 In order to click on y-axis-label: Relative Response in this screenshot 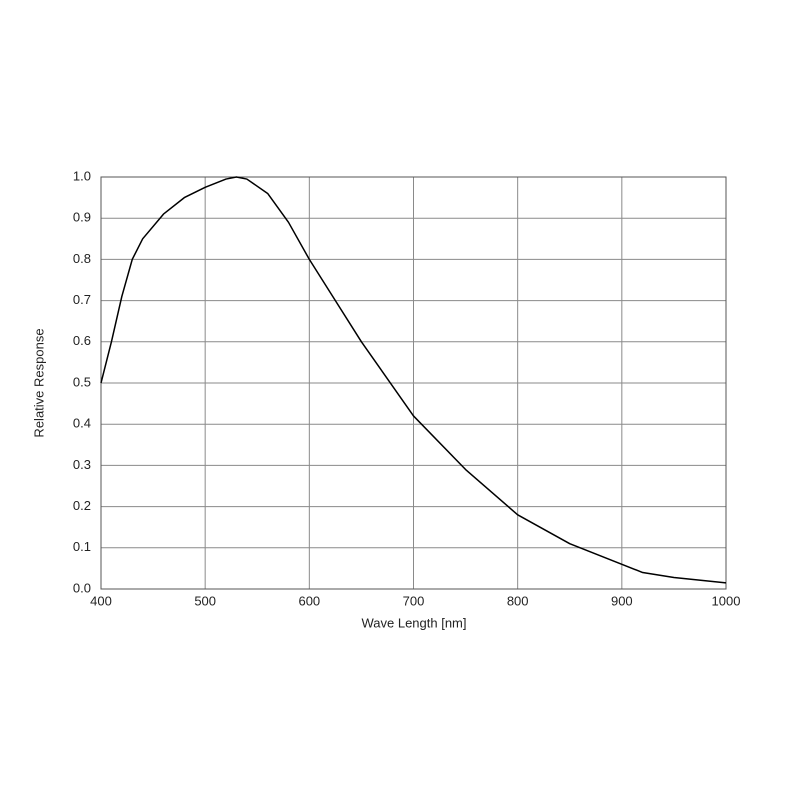, I will do `click(38, 382)`.